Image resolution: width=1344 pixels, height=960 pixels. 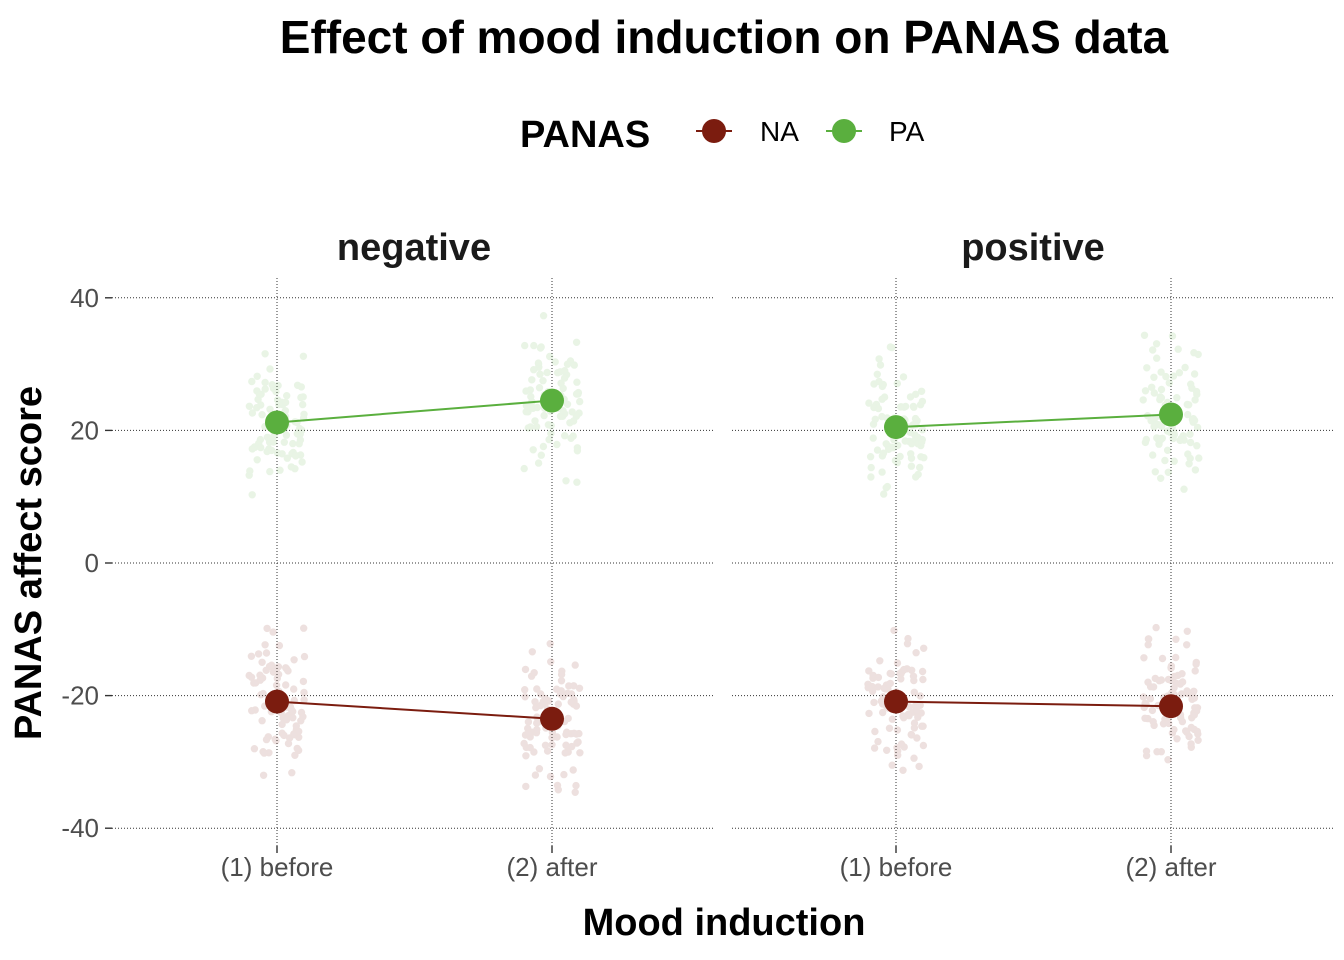 I want to click on series-pa, so click(x=1033, y=421).